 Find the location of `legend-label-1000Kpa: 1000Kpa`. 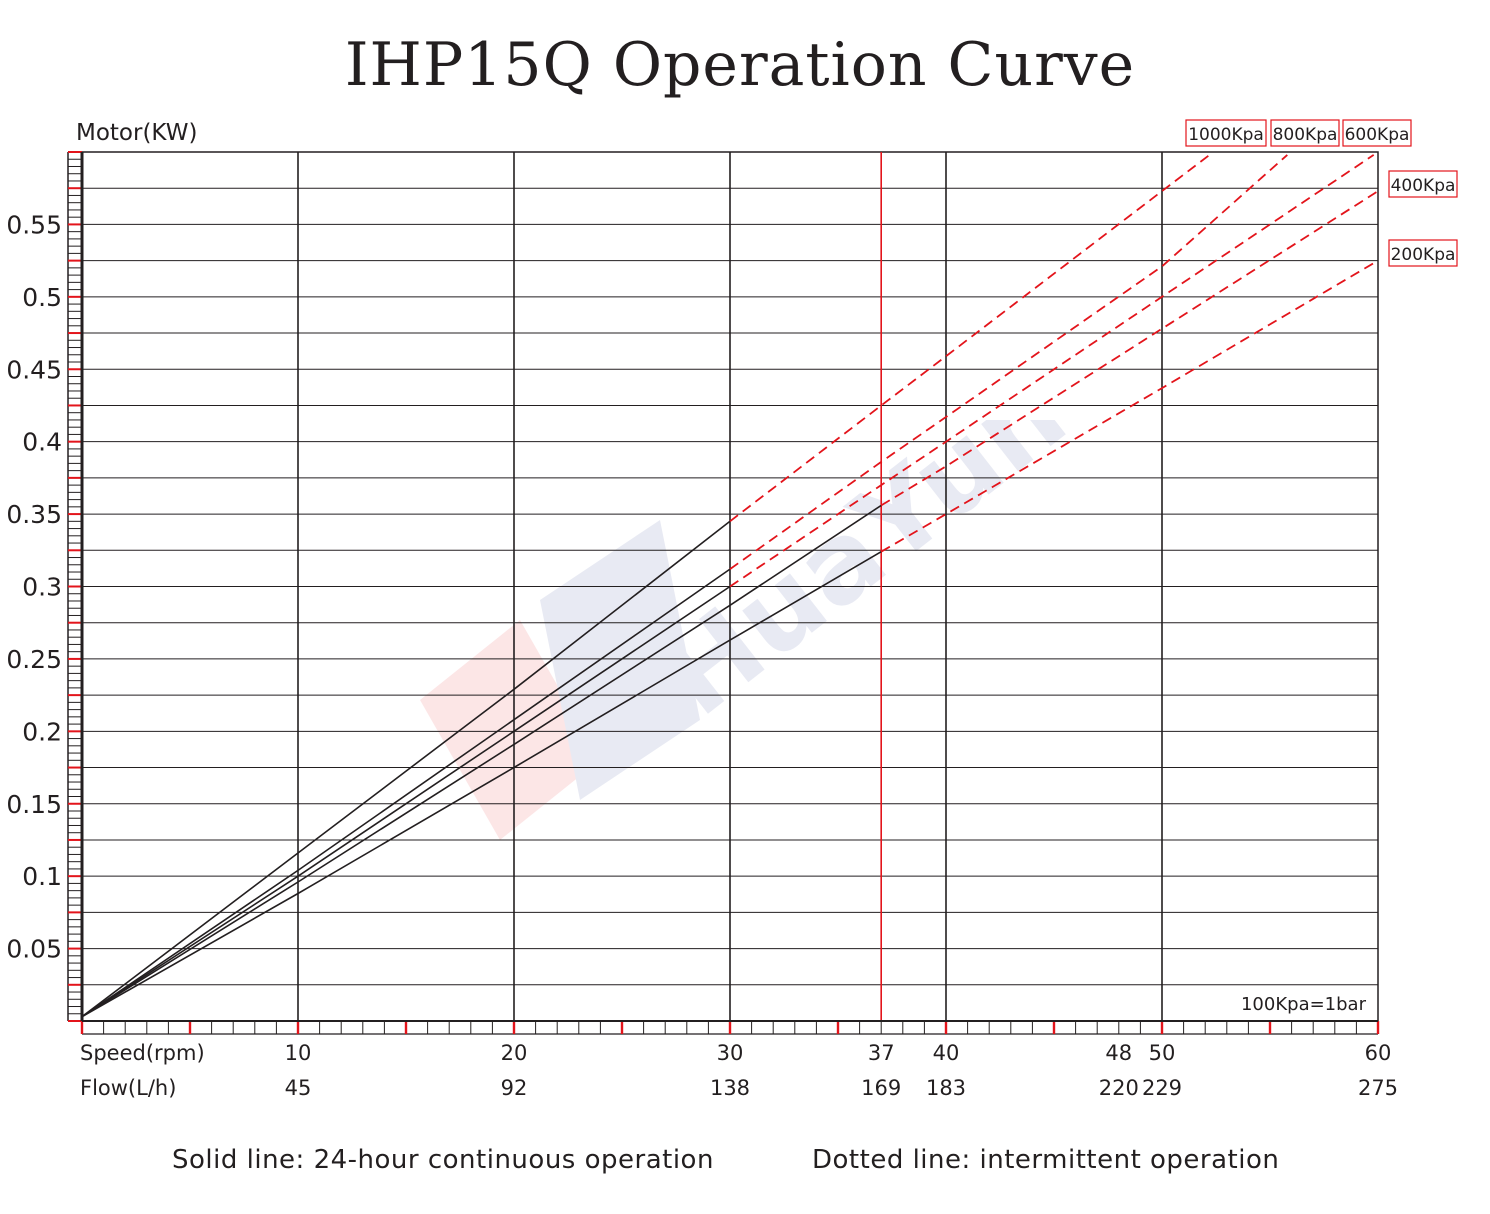

legend-label-1000Kpa: 1000Kpa is located at coordinates (1226, 135).